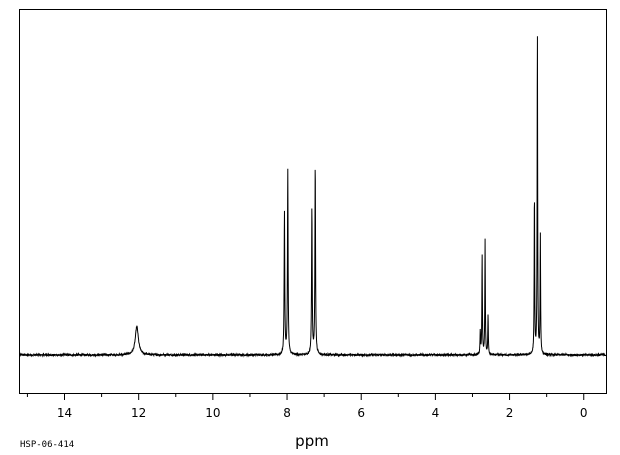  I want to click on major-ticks, so click(324, 396).